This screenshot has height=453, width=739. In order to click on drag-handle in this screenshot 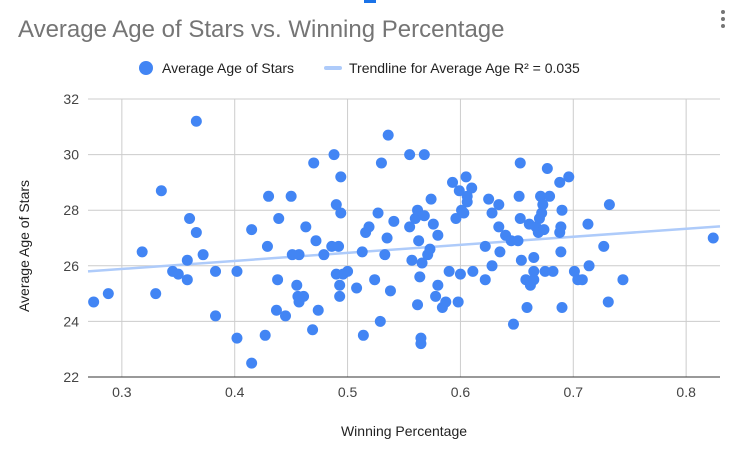, I will do `click(370, 1)`.